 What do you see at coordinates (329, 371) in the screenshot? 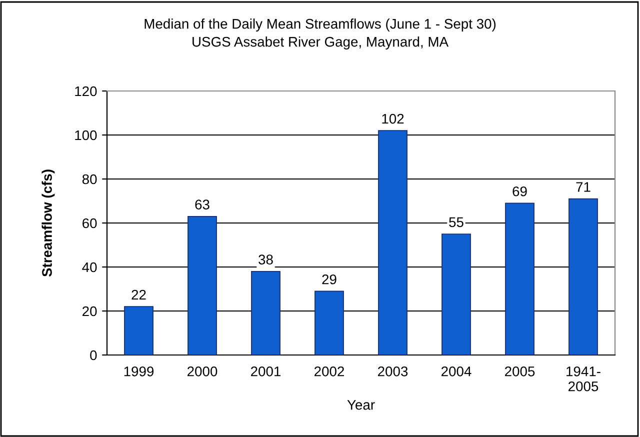
I see `x-tick-label: 2002` at bounding box center [329, 371].